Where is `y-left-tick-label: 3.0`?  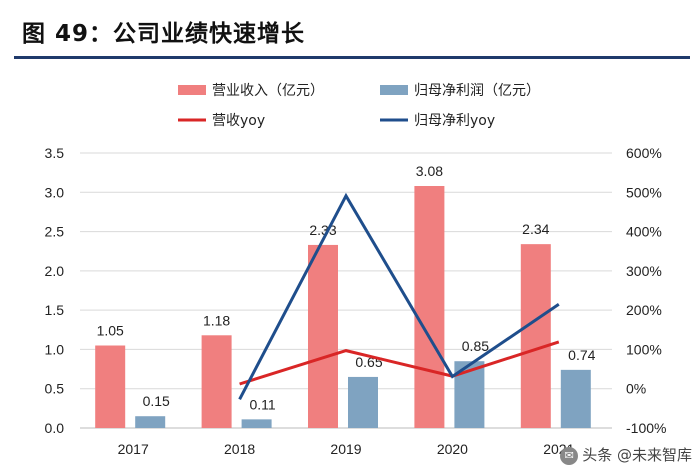 y-left-tick-label: 3.0 is located at coordinates (55, 192).